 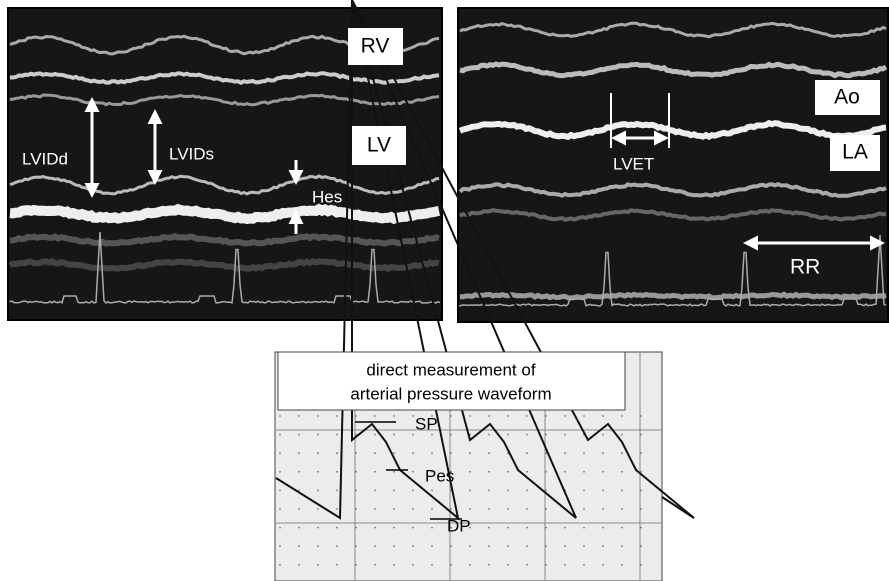 I want to click on title-line: direct measurement of, so click(x=450, y=369).